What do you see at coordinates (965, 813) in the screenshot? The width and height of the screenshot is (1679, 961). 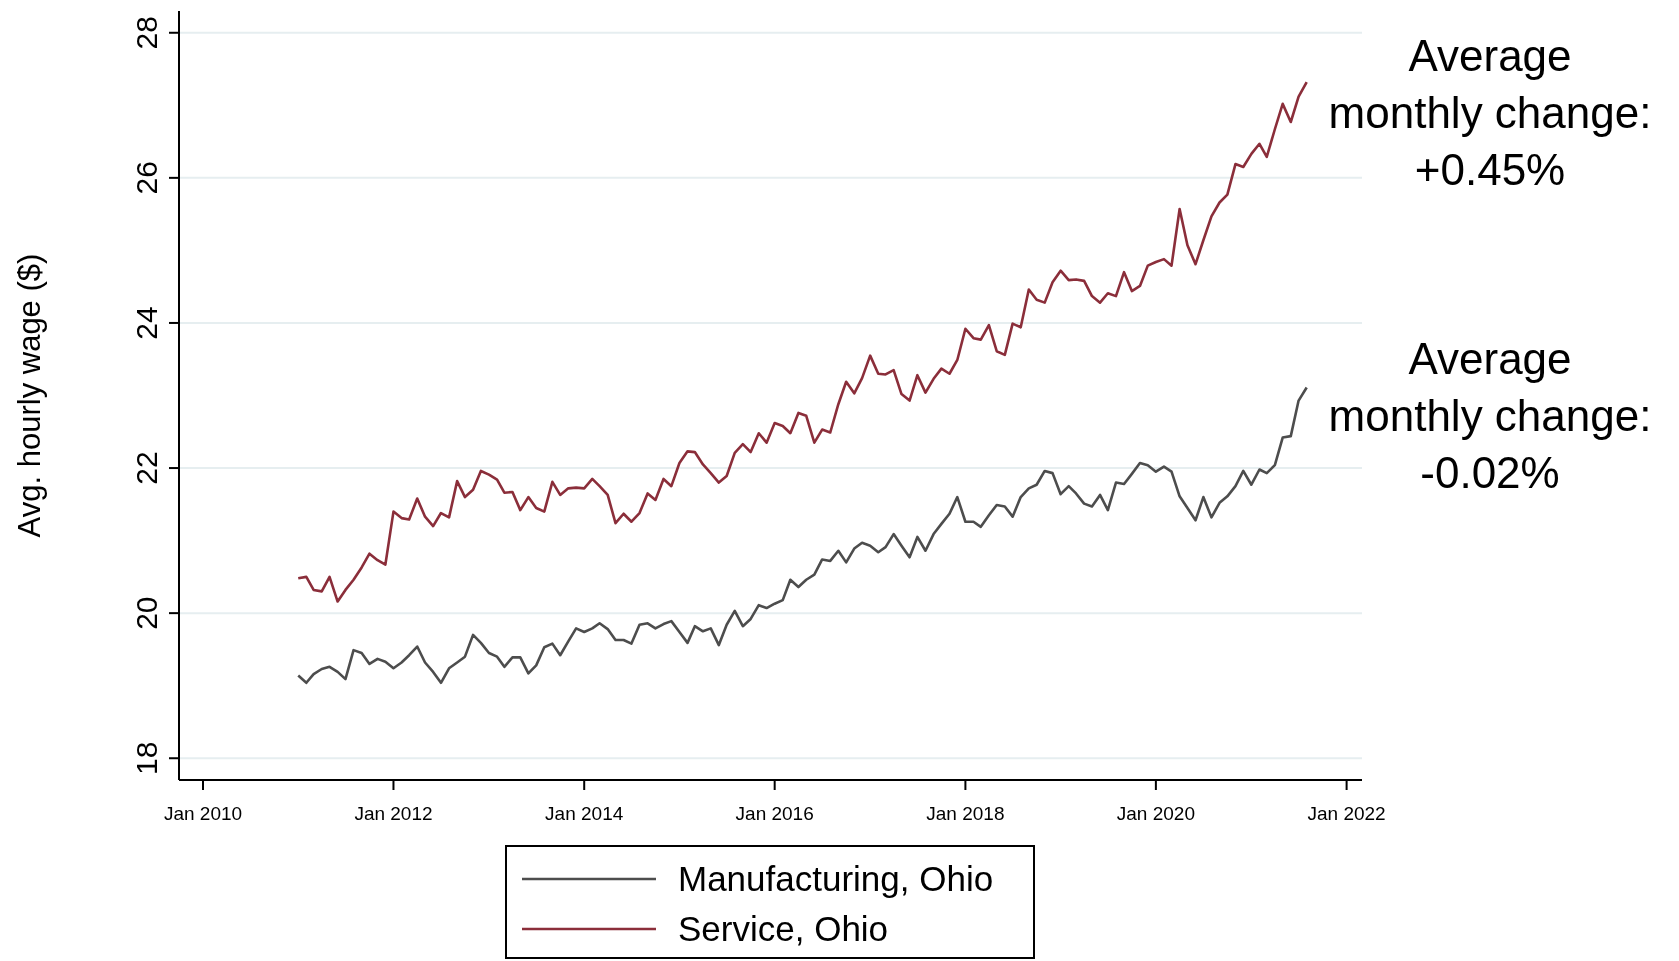 I see `x-tick-label: Jan 2018` at bounding box center [965, 813].